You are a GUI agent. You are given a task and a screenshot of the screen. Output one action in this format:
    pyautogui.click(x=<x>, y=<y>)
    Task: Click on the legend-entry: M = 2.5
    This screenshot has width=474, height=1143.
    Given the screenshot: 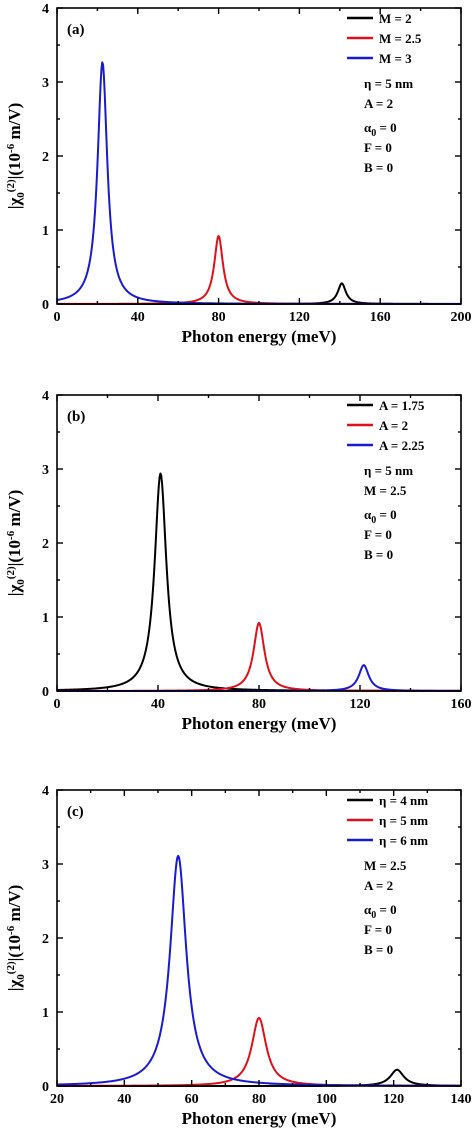 What is the action you would take?
    pyautogui.click(x=400, y=38)
    